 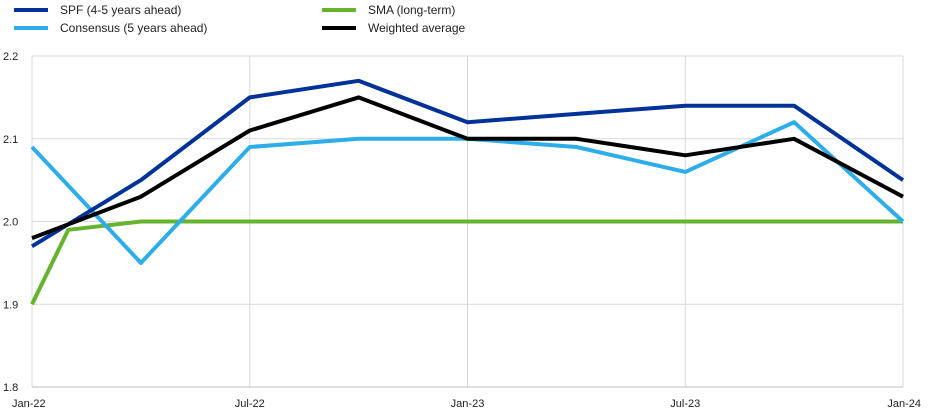 What do you see at coordinates (412, 10) in the screenshot?
I see `legend-label-sma: SMA (long-term)` at bounding box center [412, 10].